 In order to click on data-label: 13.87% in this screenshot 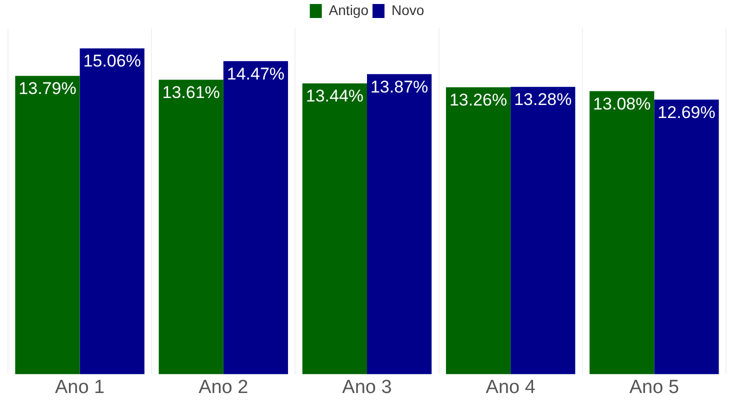, I will do `click(399, 86)`.